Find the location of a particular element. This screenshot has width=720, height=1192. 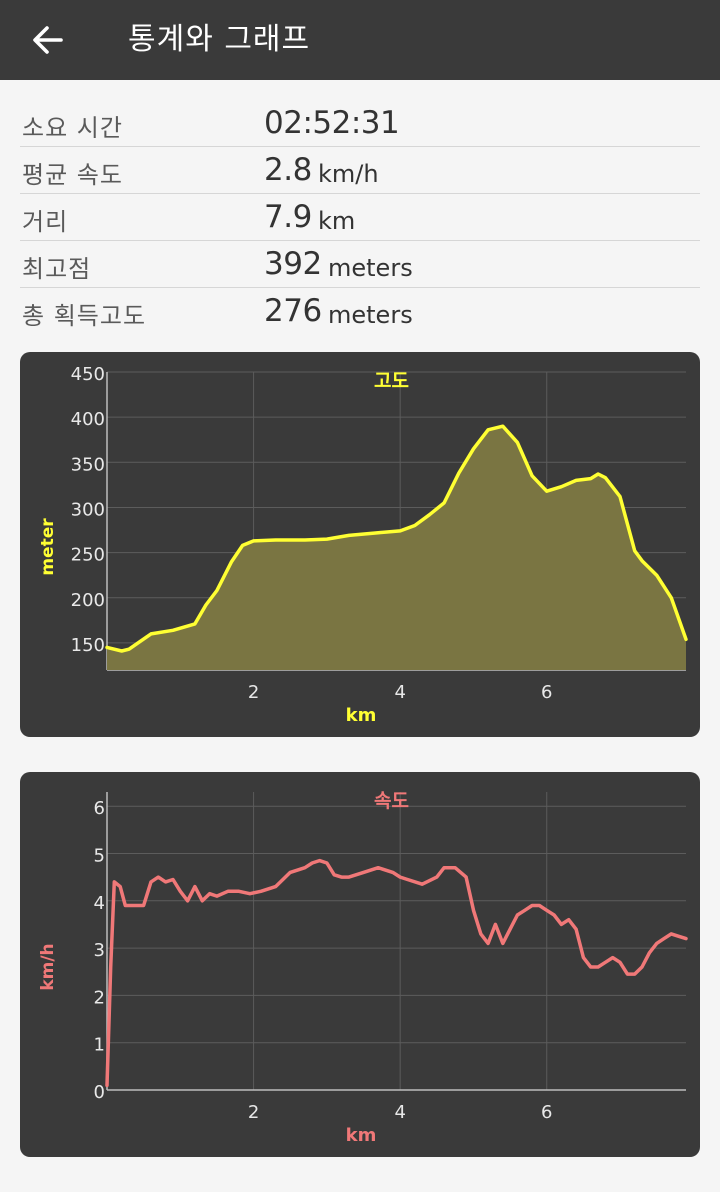

stat-row-total-ascent: 총 획득고도 276 meters is located at coordinates (360, 311).